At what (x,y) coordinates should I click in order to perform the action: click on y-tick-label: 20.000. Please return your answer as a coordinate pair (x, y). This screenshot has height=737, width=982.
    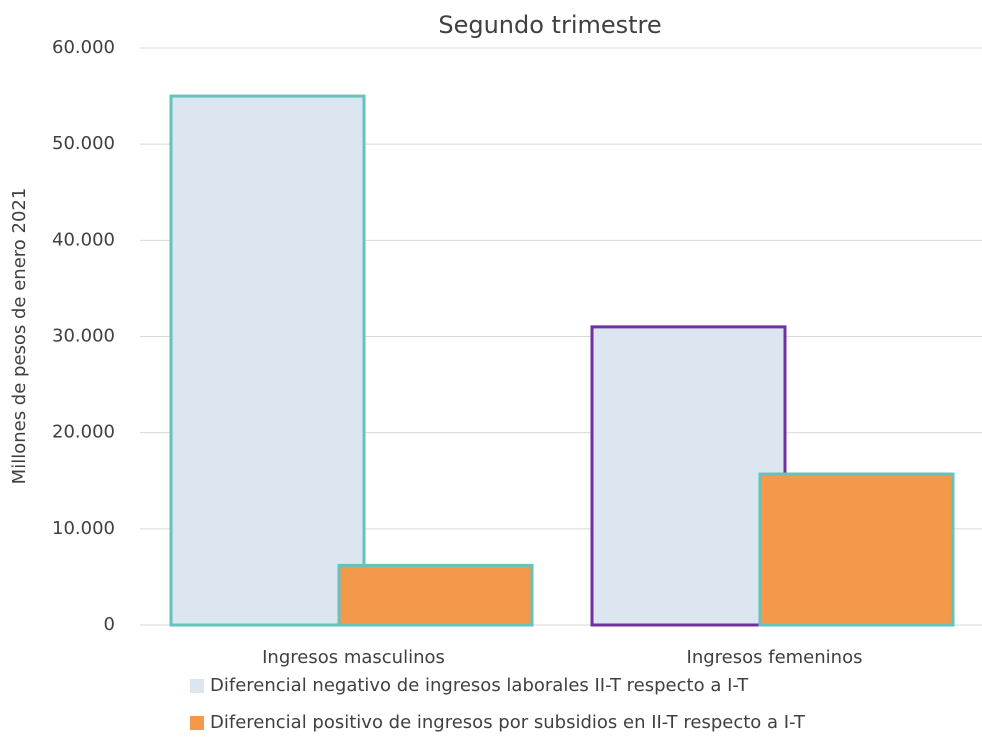
    Looking at the image, I should click on (83, 432).